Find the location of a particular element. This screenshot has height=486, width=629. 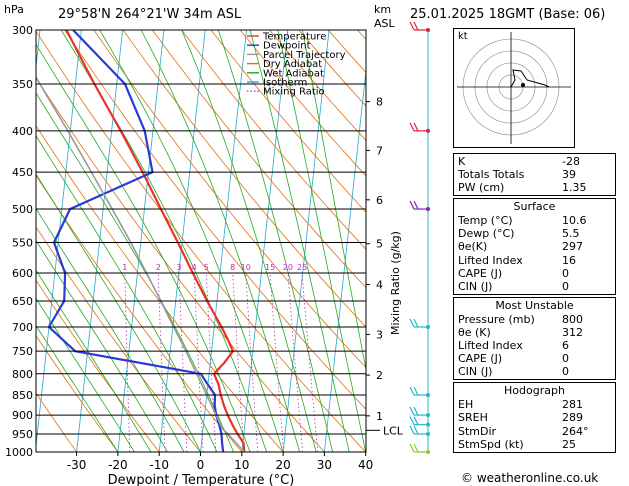

most-unstable-row: Lifted Index 6 is located at coordinates (534, 345).